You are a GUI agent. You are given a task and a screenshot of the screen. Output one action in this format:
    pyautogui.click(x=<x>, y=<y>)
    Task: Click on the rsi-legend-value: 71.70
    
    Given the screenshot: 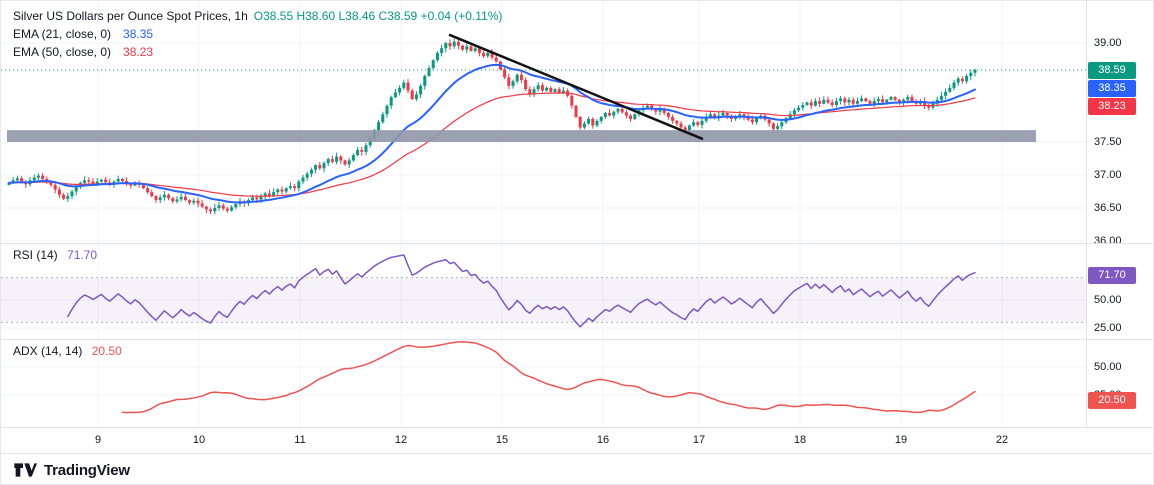 What is the action you would take?
    pyautogui.click(x=82, y=255)
    